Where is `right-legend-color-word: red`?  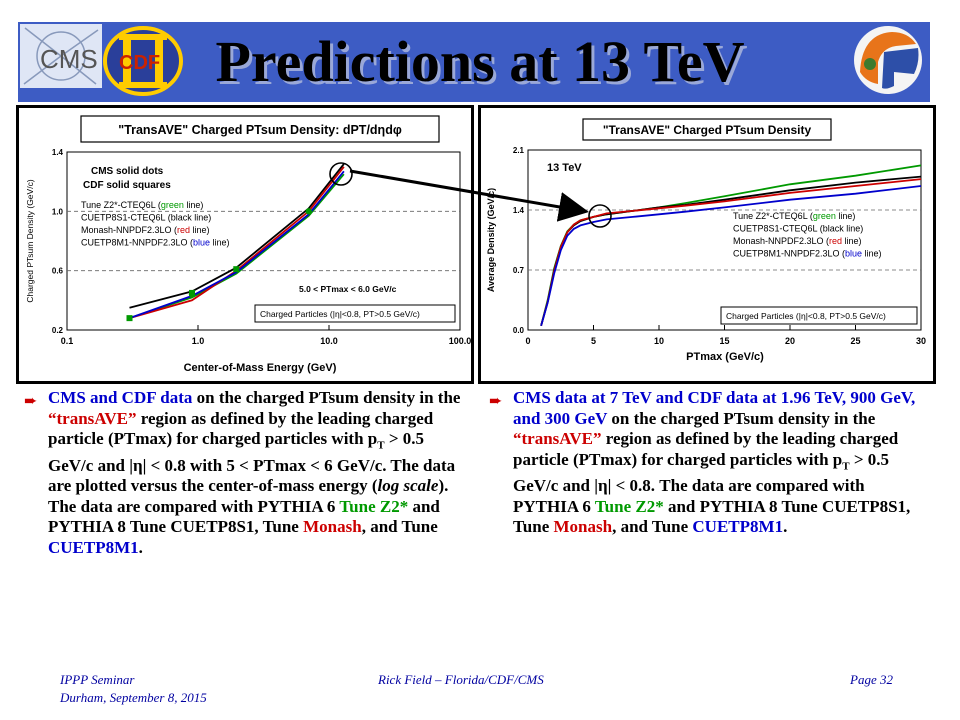 right-legend-color-word: red is located at coordinates (835, 241).